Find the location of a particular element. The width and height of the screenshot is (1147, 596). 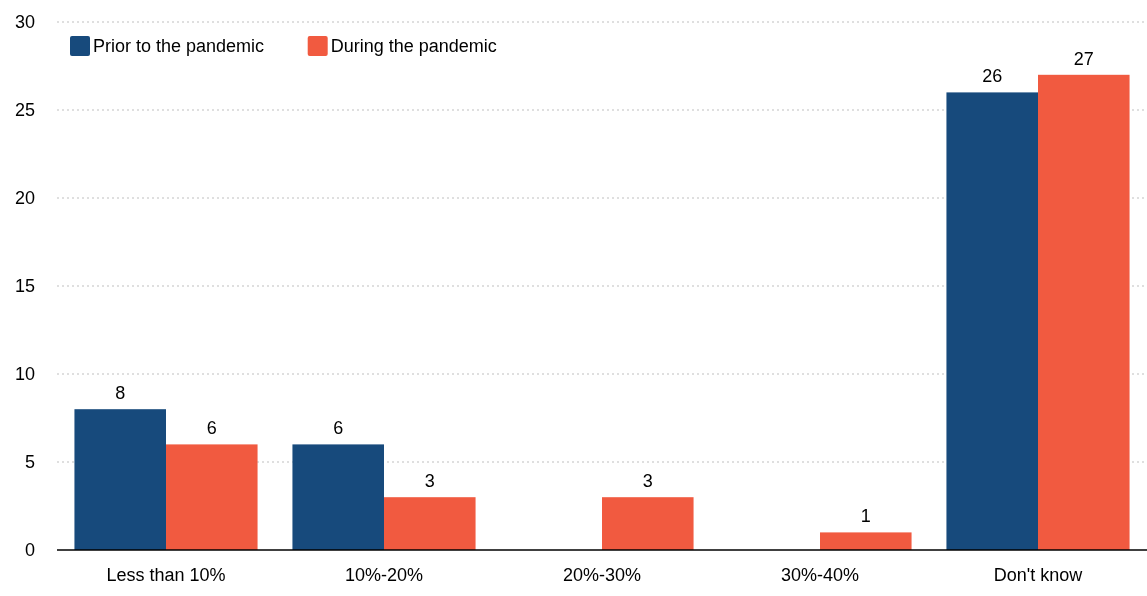

y-tick-label: 20 is located at coordinates (24, 198).